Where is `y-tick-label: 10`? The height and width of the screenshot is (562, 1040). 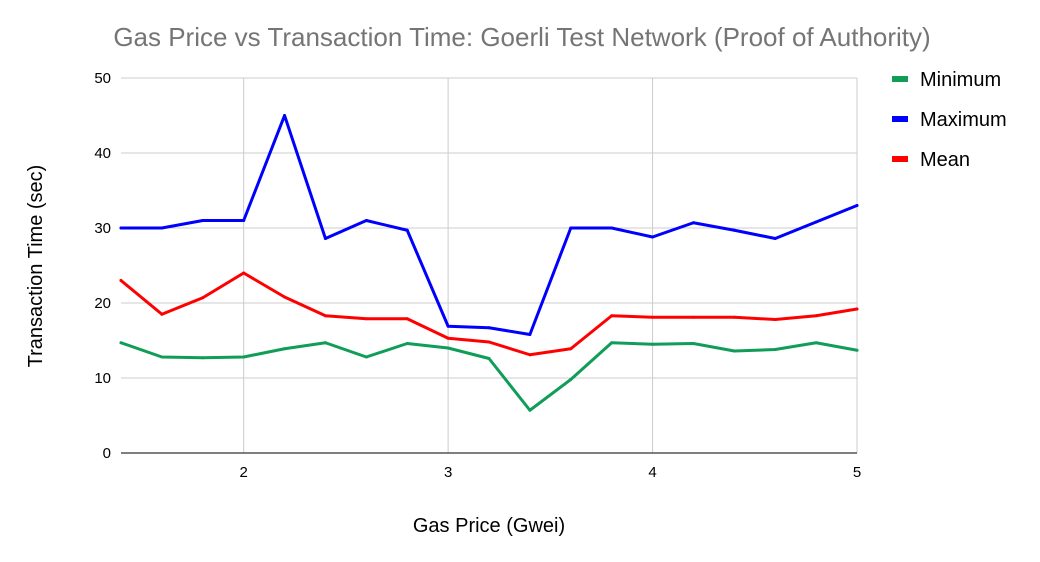 y-tick-label: 10 is located at coordinates (102, 378).